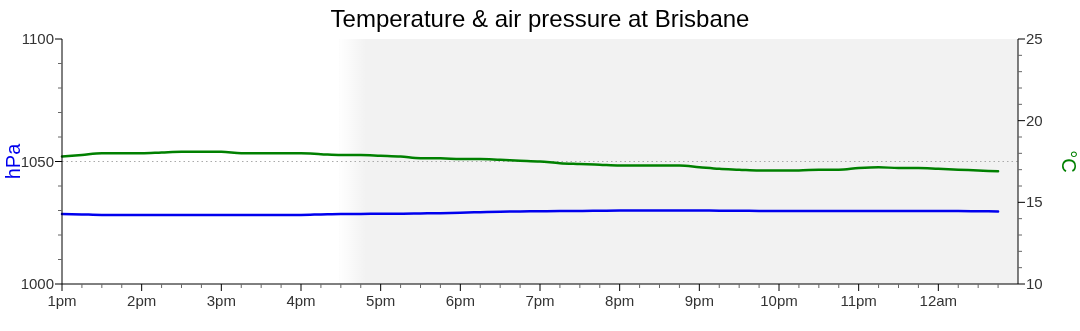 This screenshot has width=1080, height=331. What do you see at coordinates (858, 300) in the screenshot?
I see `x-tick-label: 11pm` at bounding box center [858, 300].